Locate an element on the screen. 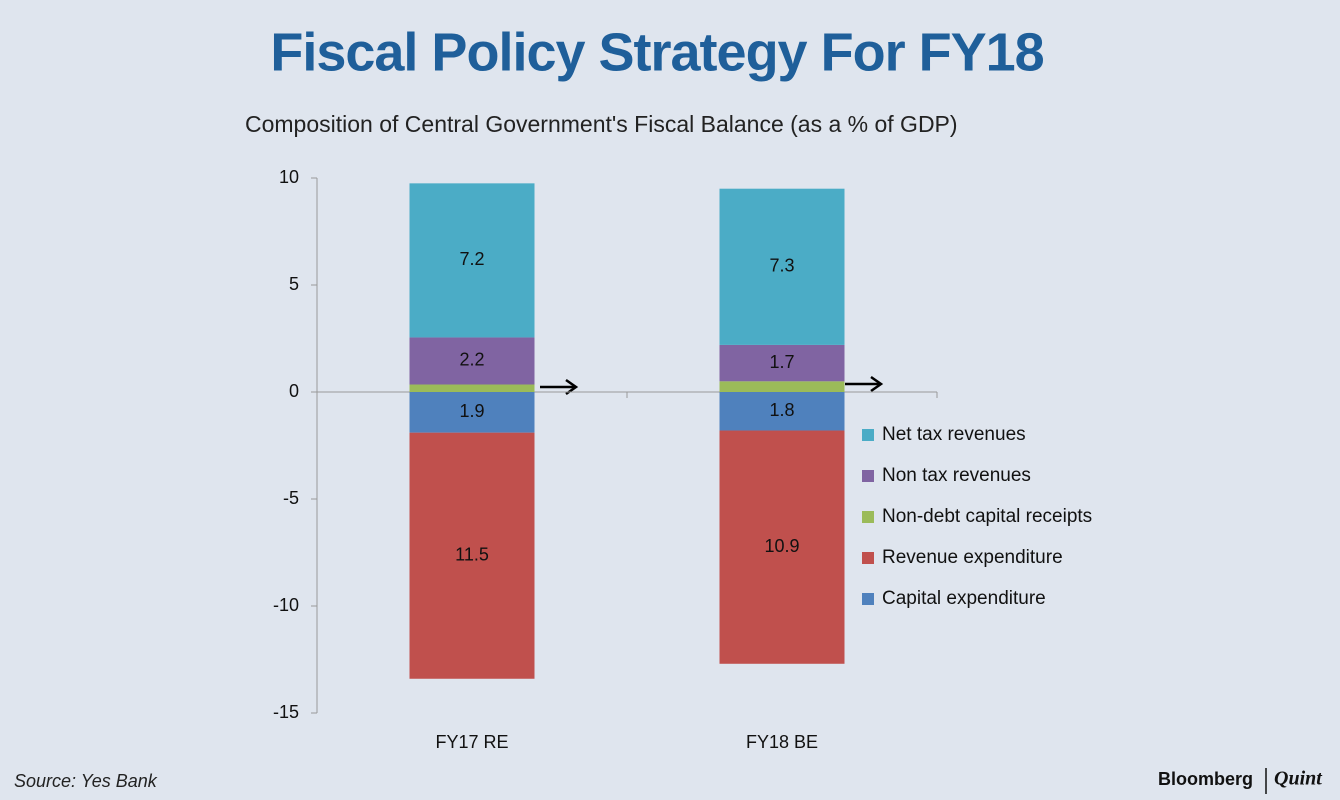 The width and height of the screenshot is (1340, 800). legend-label: Net tax revenues is located at coordinates (954, 434).